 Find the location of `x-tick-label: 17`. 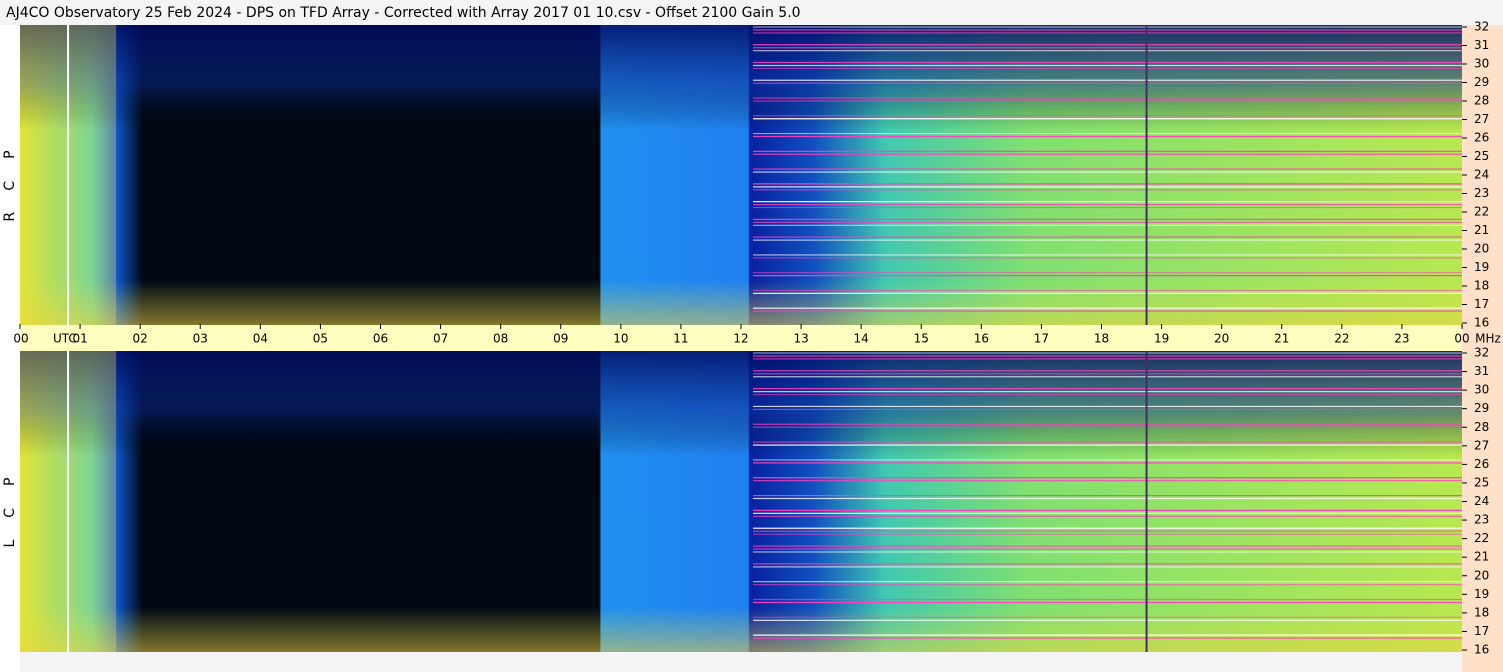

x-tick-label: 17 is located at coordinates (1041, 339).